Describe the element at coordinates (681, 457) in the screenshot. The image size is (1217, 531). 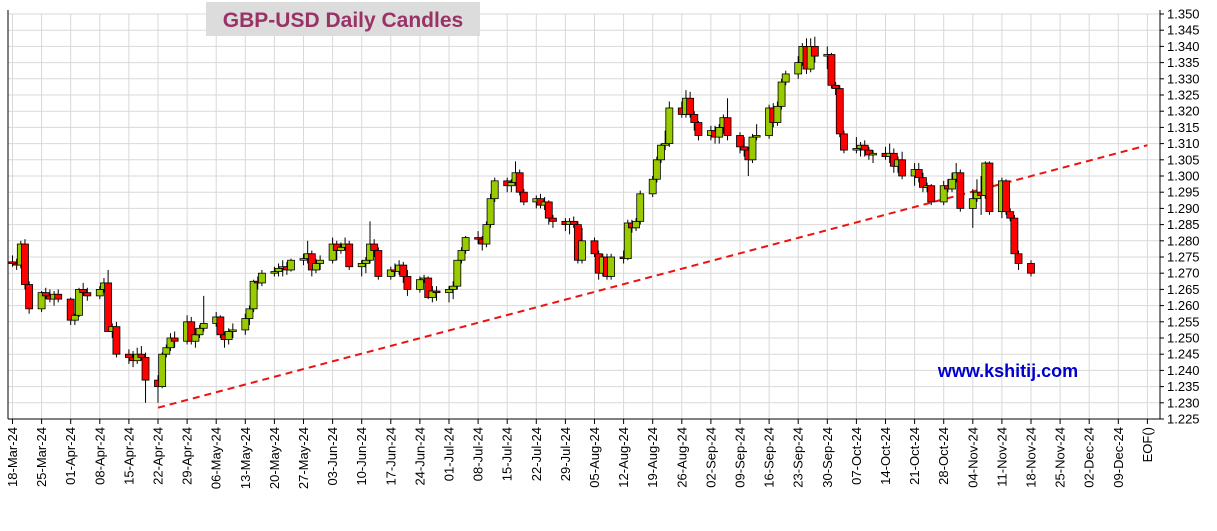
I see `x-tick-label: 26-Aug-24` at that location.